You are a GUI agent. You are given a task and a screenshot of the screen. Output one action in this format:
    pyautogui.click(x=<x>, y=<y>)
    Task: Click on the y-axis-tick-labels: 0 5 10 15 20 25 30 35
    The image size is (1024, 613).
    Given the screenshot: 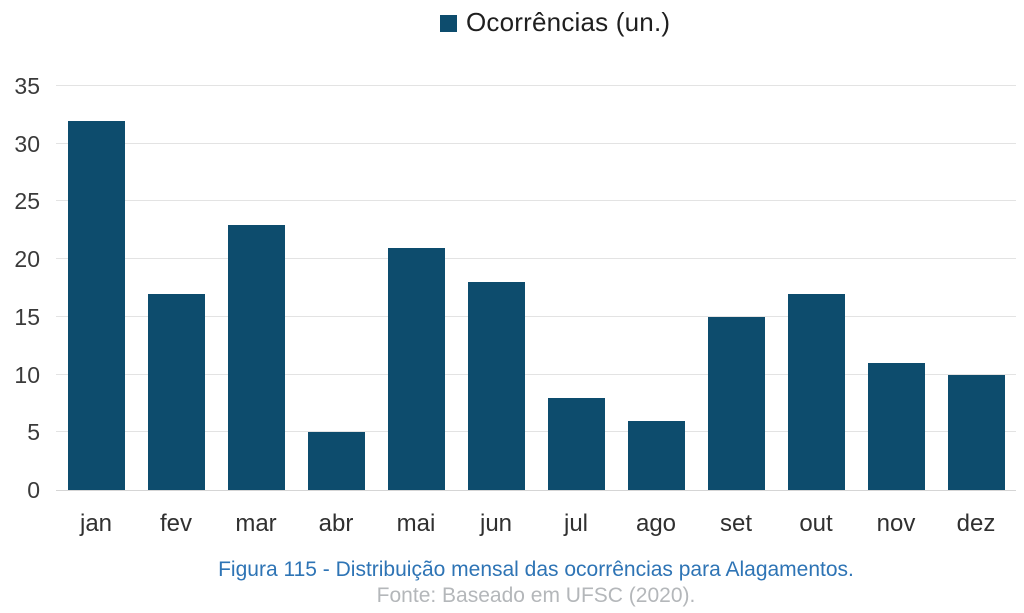 What is the action you would take?
    pyautogui.click(x=20, y=288)
    